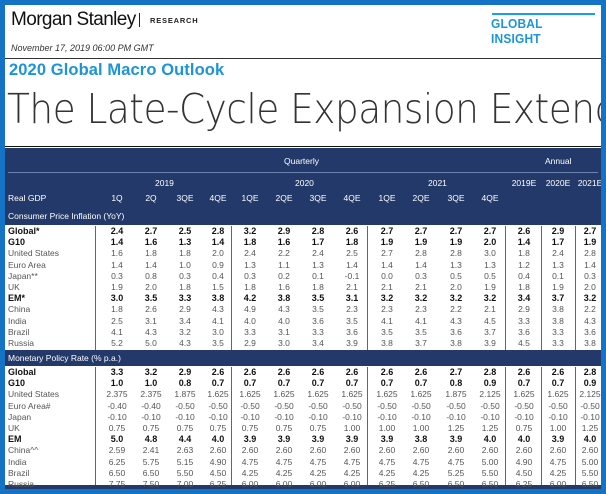  What do you see at coordinates (490, 320) in the screenshot?
I see `table-cell: 4.5` at bounding box center [490, 320].